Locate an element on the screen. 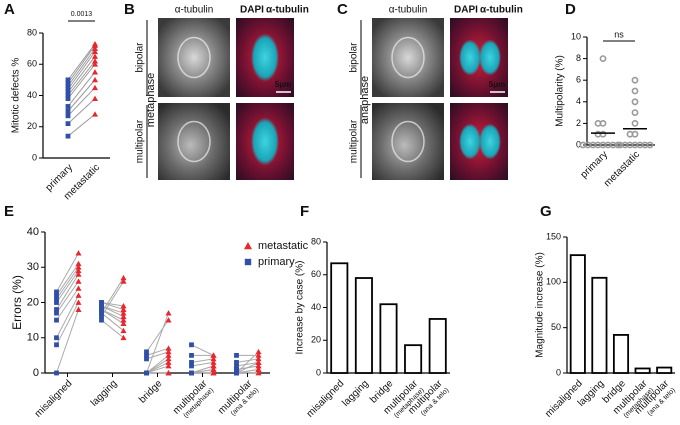 The height and width of the screenshot is (425, 680). stain-label: DAPI is located at coordinates (466, 10).